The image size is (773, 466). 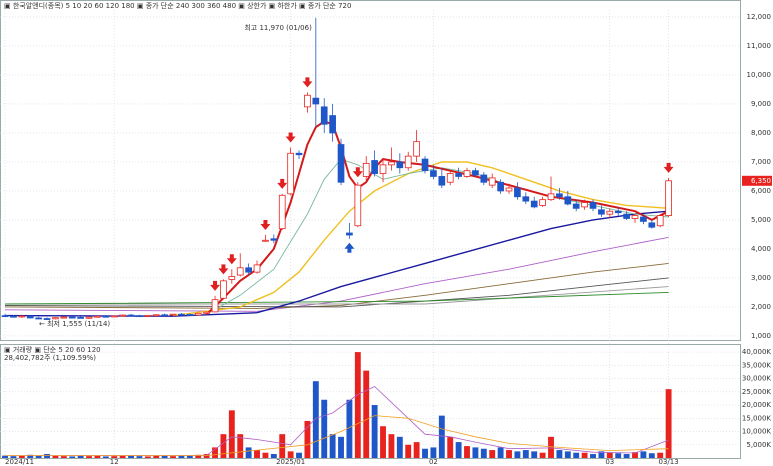 What do you see at coordinates (278, 27) in the screenshot?
I see `high-annotation: 최고 11,970 (01/06)` at bounding box center [278, 27].